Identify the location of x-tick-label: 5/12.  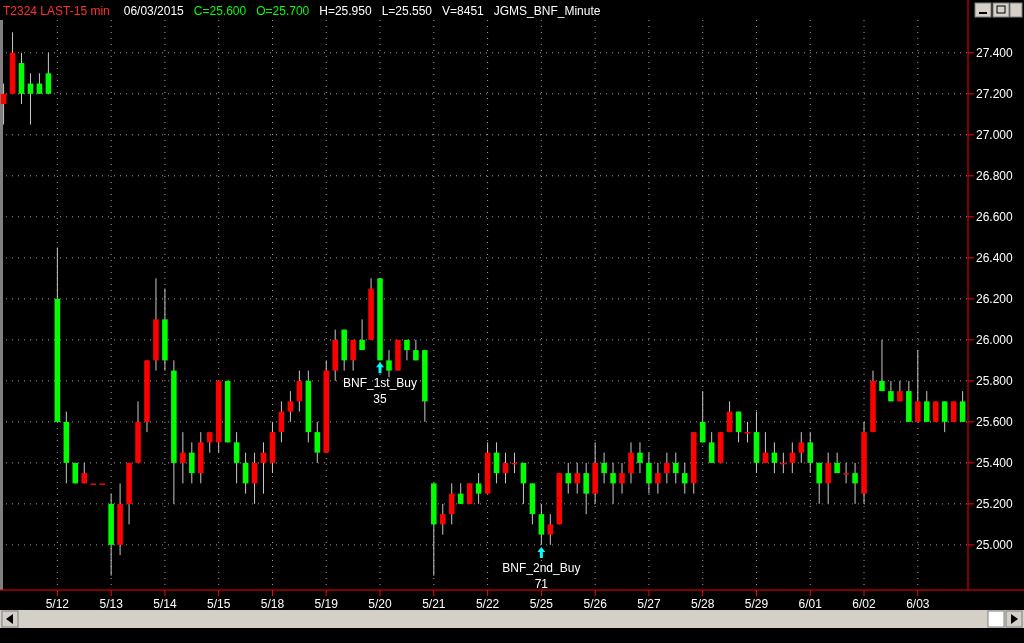
(57, 604).